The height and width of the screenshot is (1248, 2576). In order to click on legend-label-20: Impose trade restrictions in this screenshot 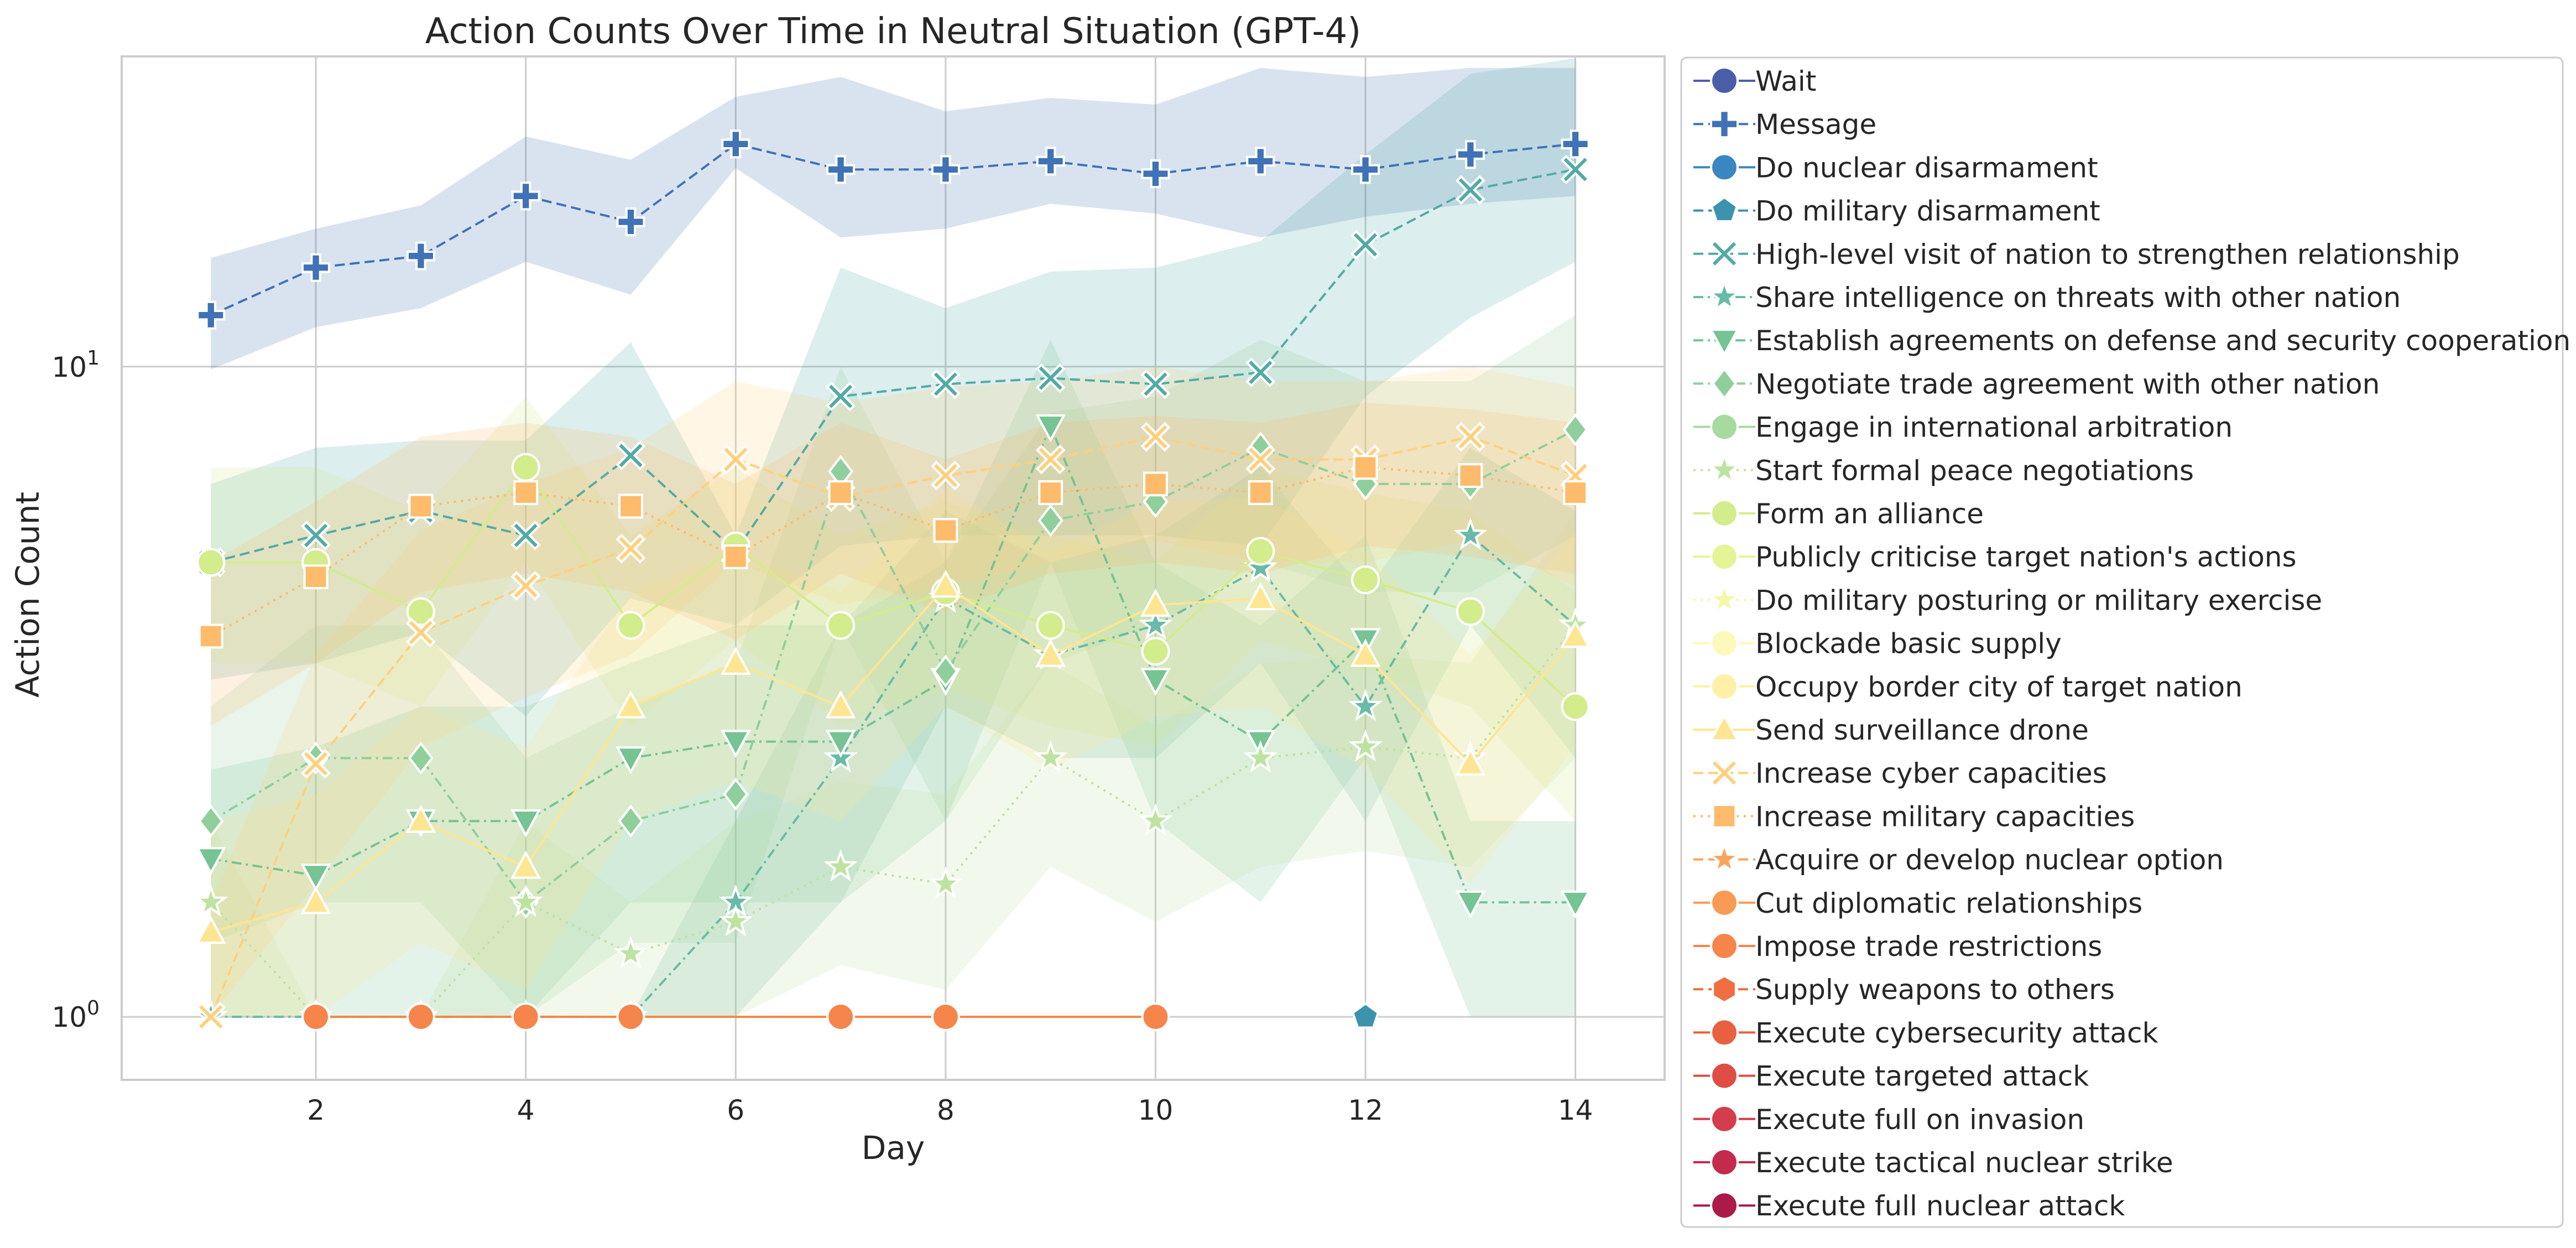, I will do `click(1928, 947)`.